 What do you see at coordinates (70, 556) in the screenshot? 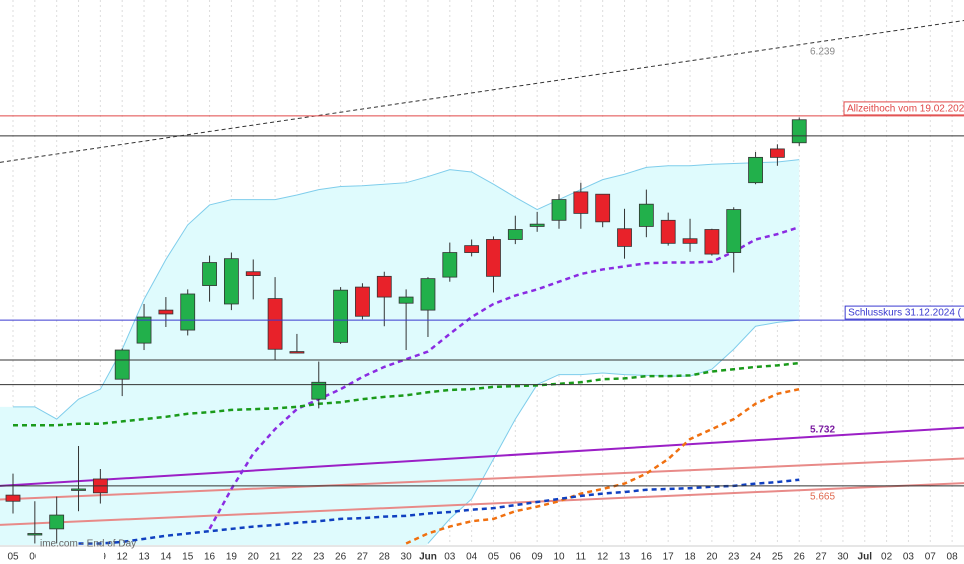
I see `watermark-bg` at bounding box center [70, 556].